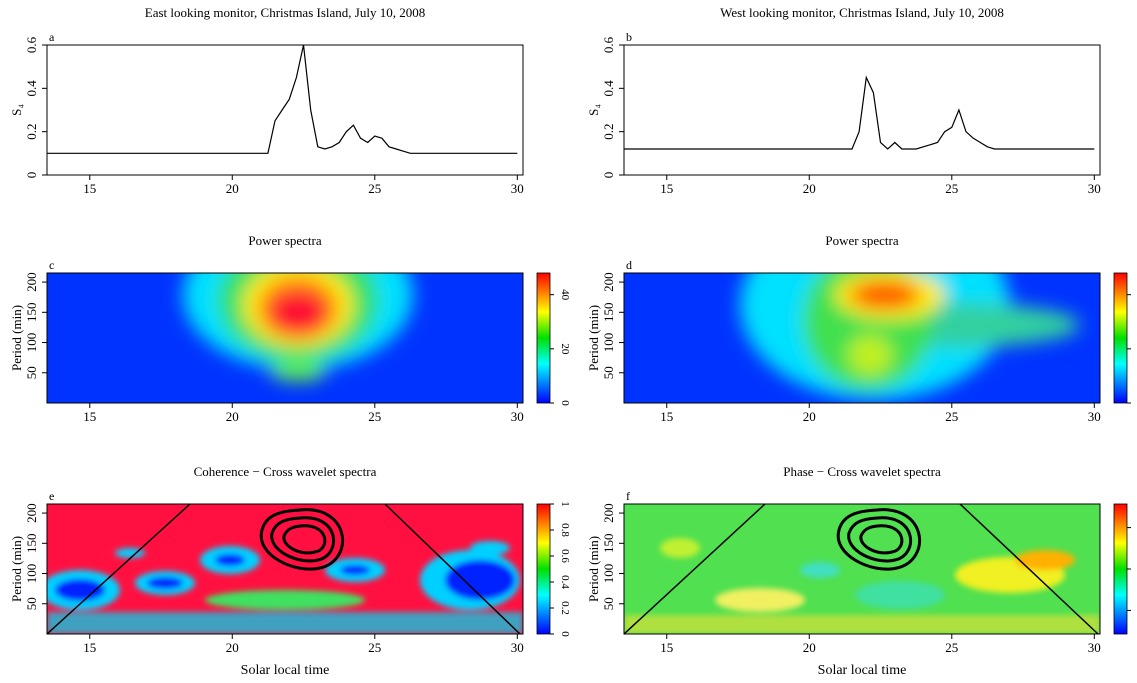  What do you see at coordinates (628, 496) in the screenshot?
I see `panel-label: f` at bounding box center [628, 496].